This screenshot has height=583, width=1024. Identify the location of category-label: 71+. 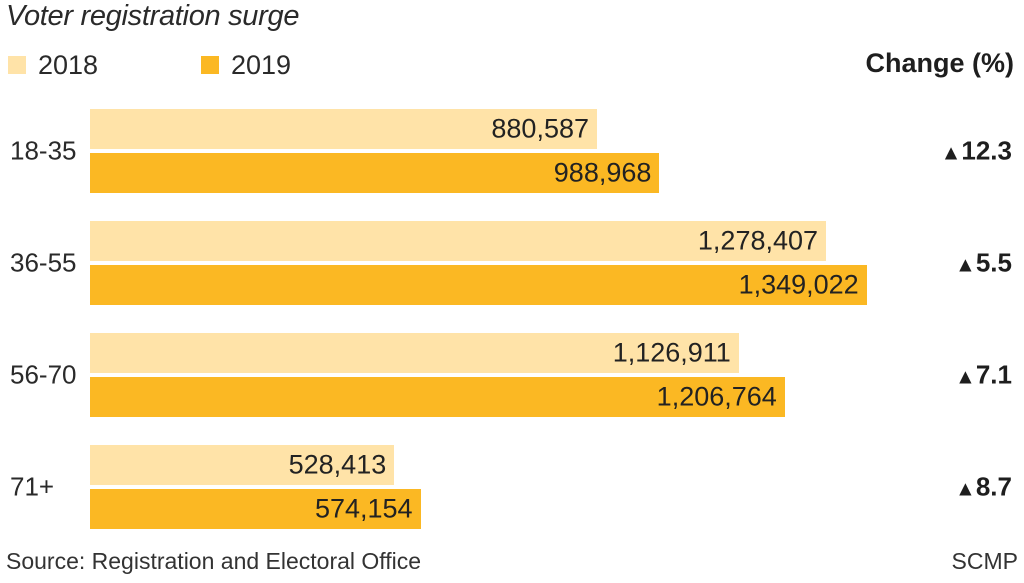
(32, 486).